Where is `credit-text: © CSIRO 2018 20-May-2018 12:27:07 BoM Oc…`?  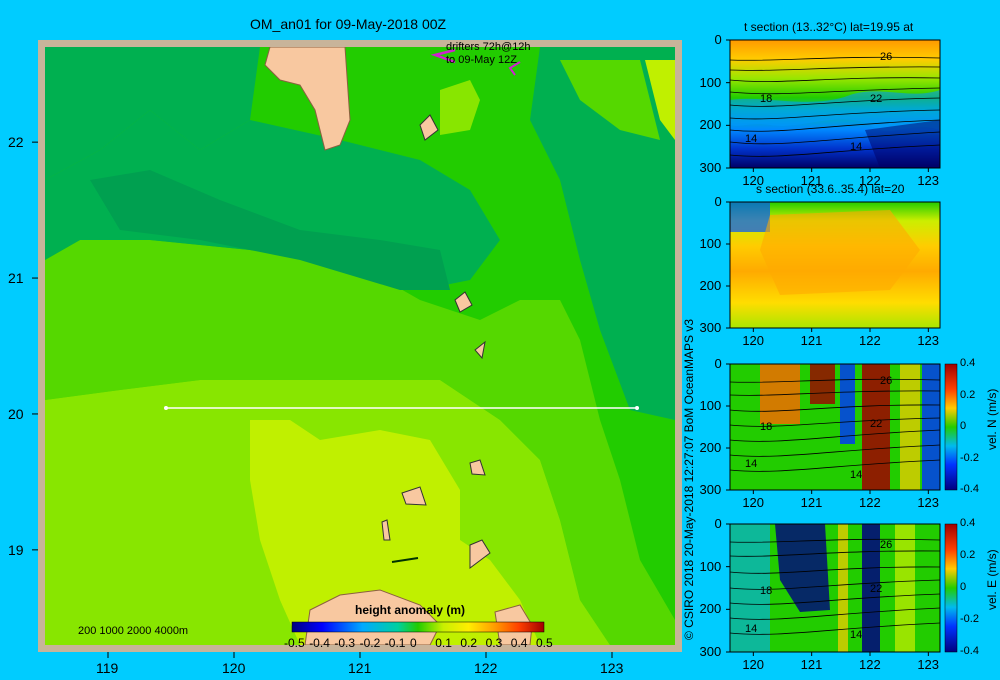 credit-text: © CSIRO 2018 20-May-2018 12:27:07 BoM Oc… is located at coordinates (689, 479).